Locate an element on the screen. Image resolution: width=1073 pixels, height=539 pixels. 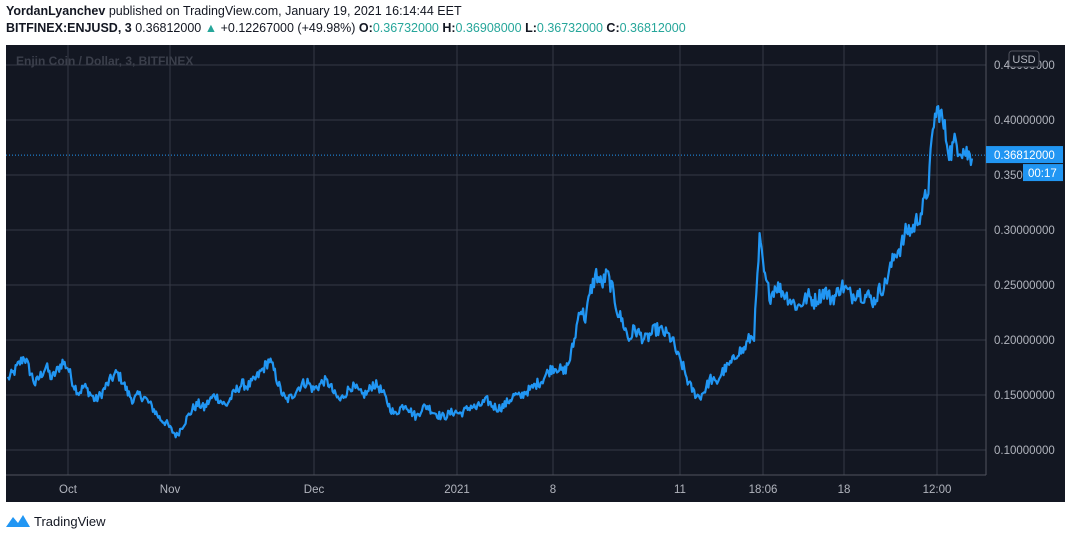
countdown-timer: 00:17 is located at coordinates (1042, 174).